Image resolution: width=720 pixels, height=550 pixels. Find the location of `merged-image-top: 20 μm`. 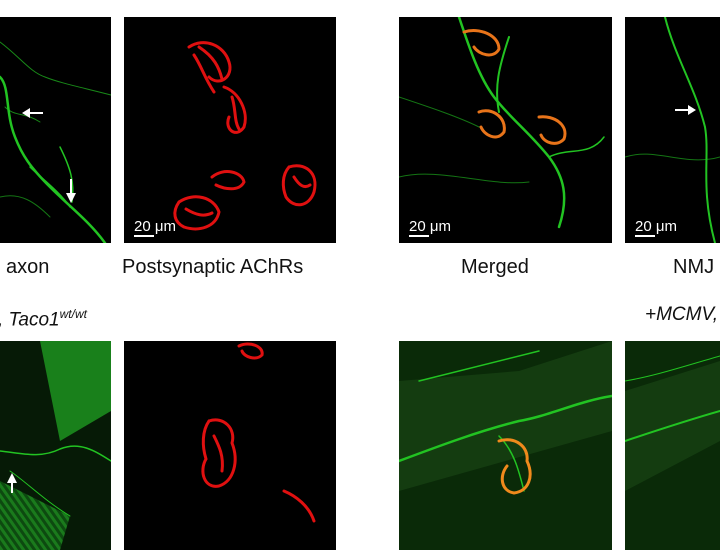

merged-image-top: 20 μm is located at coordinates (505, 130).